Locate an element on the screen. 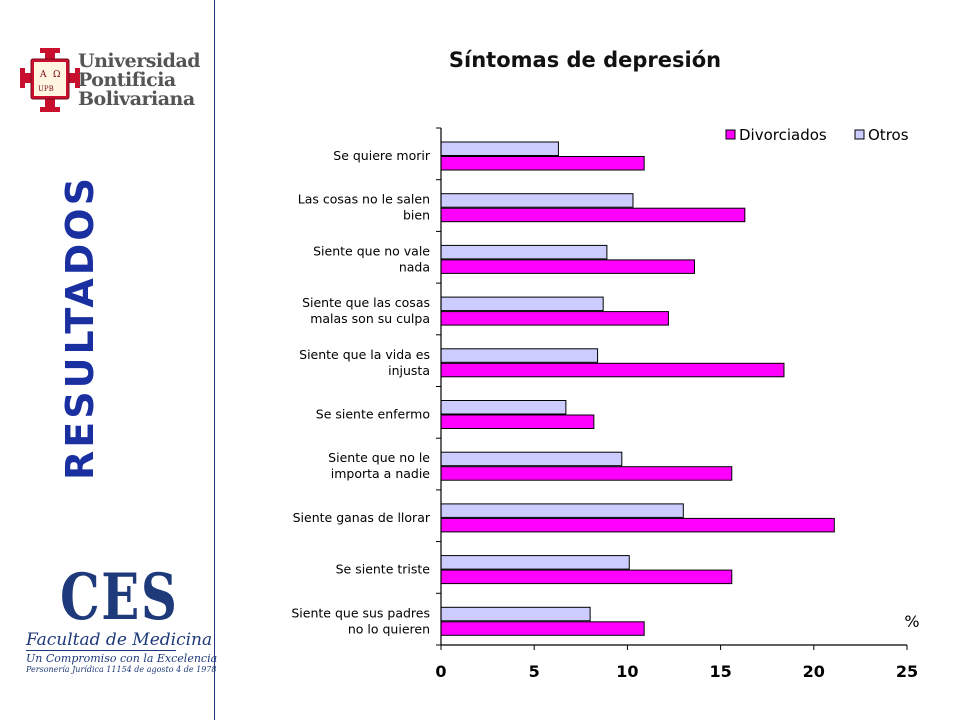 The image size is (960, 720). category-label: Siente que no le importa a nadie is located at coordinates (379, 465).